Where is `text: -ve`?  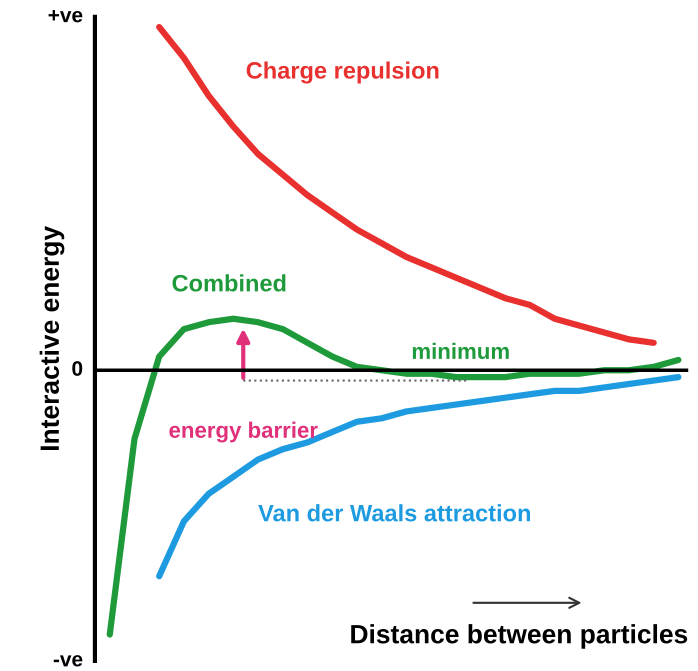
text: -ve is located at coordinates (68, 661).